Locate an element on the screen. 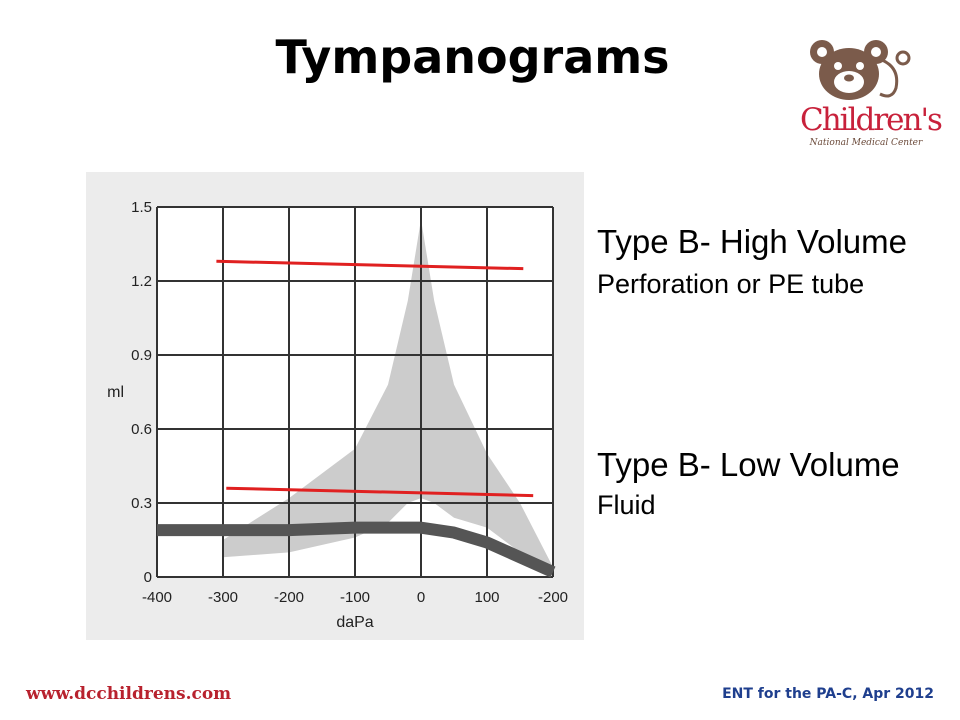  y-tick-label: 0.6 is located at coordinates (141, 429).